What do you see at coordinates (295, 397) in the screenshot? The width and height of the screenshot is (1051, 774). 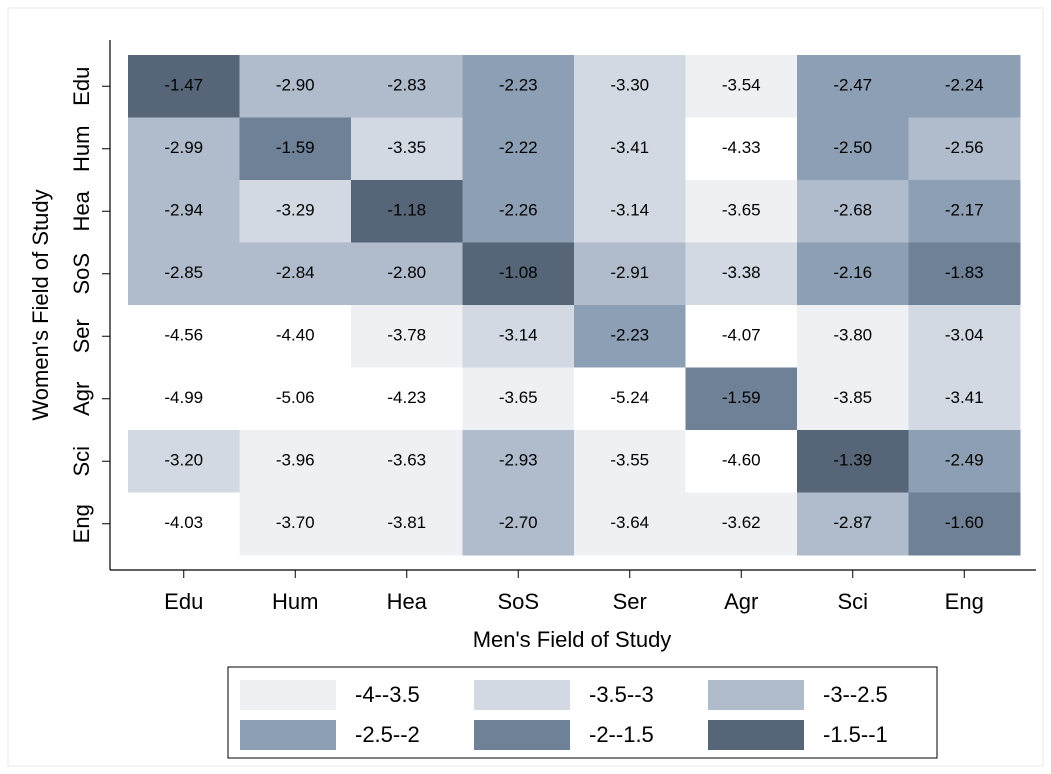 I see `cell-label: -5.06` at bounding box center [295, 397].